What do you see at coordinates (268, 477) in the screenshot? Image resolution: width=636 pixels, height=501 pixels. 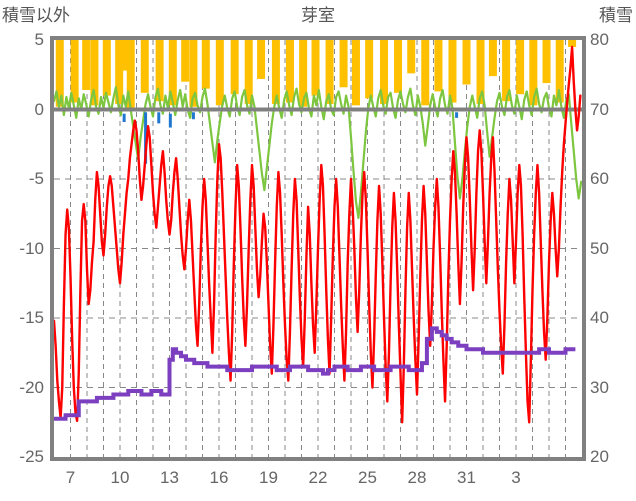 I see `x-tick: 19` at bounding box center [268, 477].